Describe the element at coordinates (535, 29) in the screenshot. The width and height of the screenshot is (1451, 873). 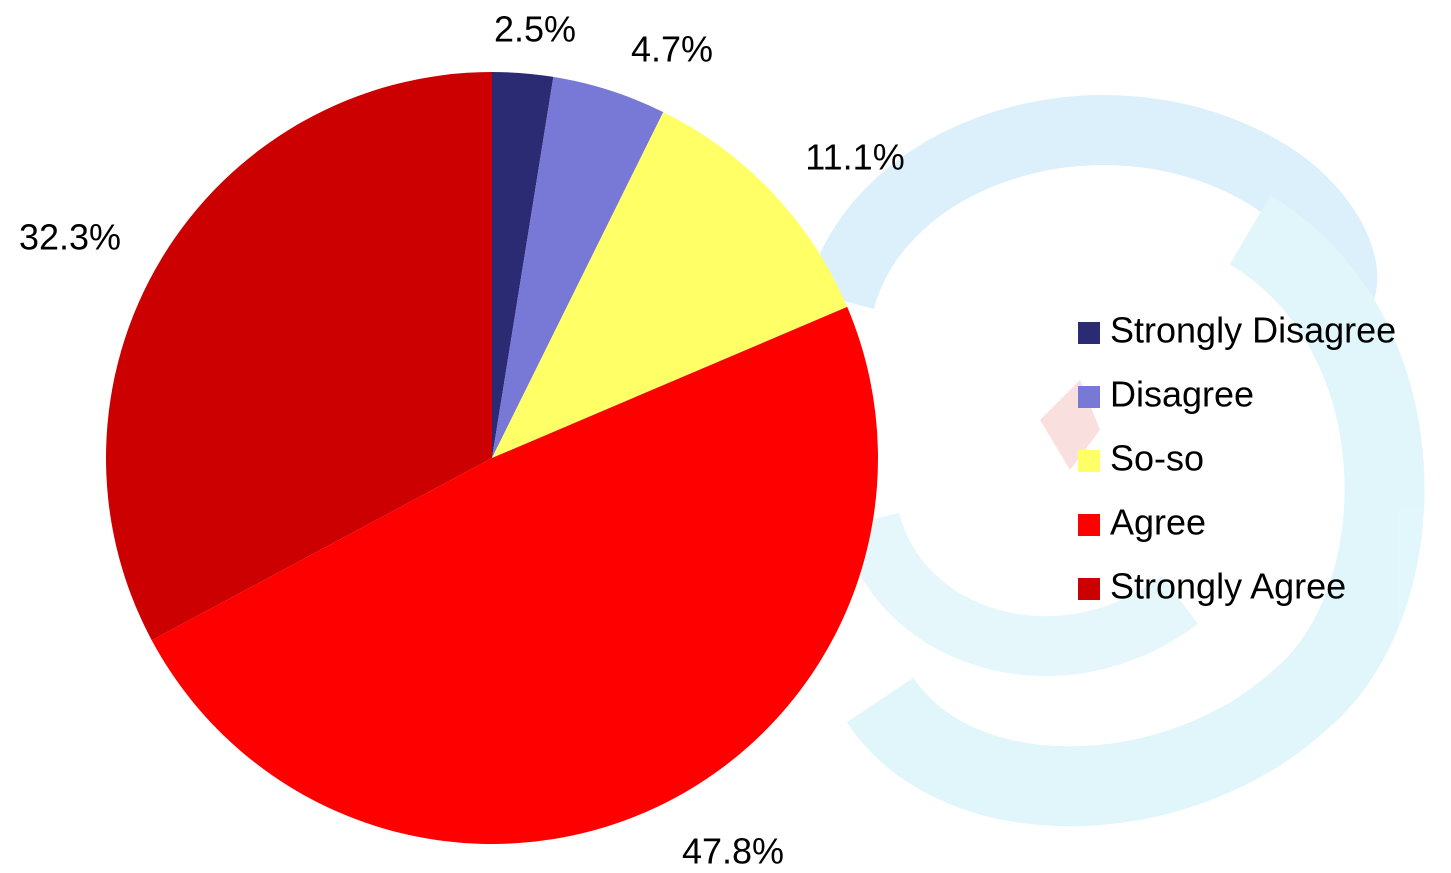
I see `data-label: 2.5%` at that location.